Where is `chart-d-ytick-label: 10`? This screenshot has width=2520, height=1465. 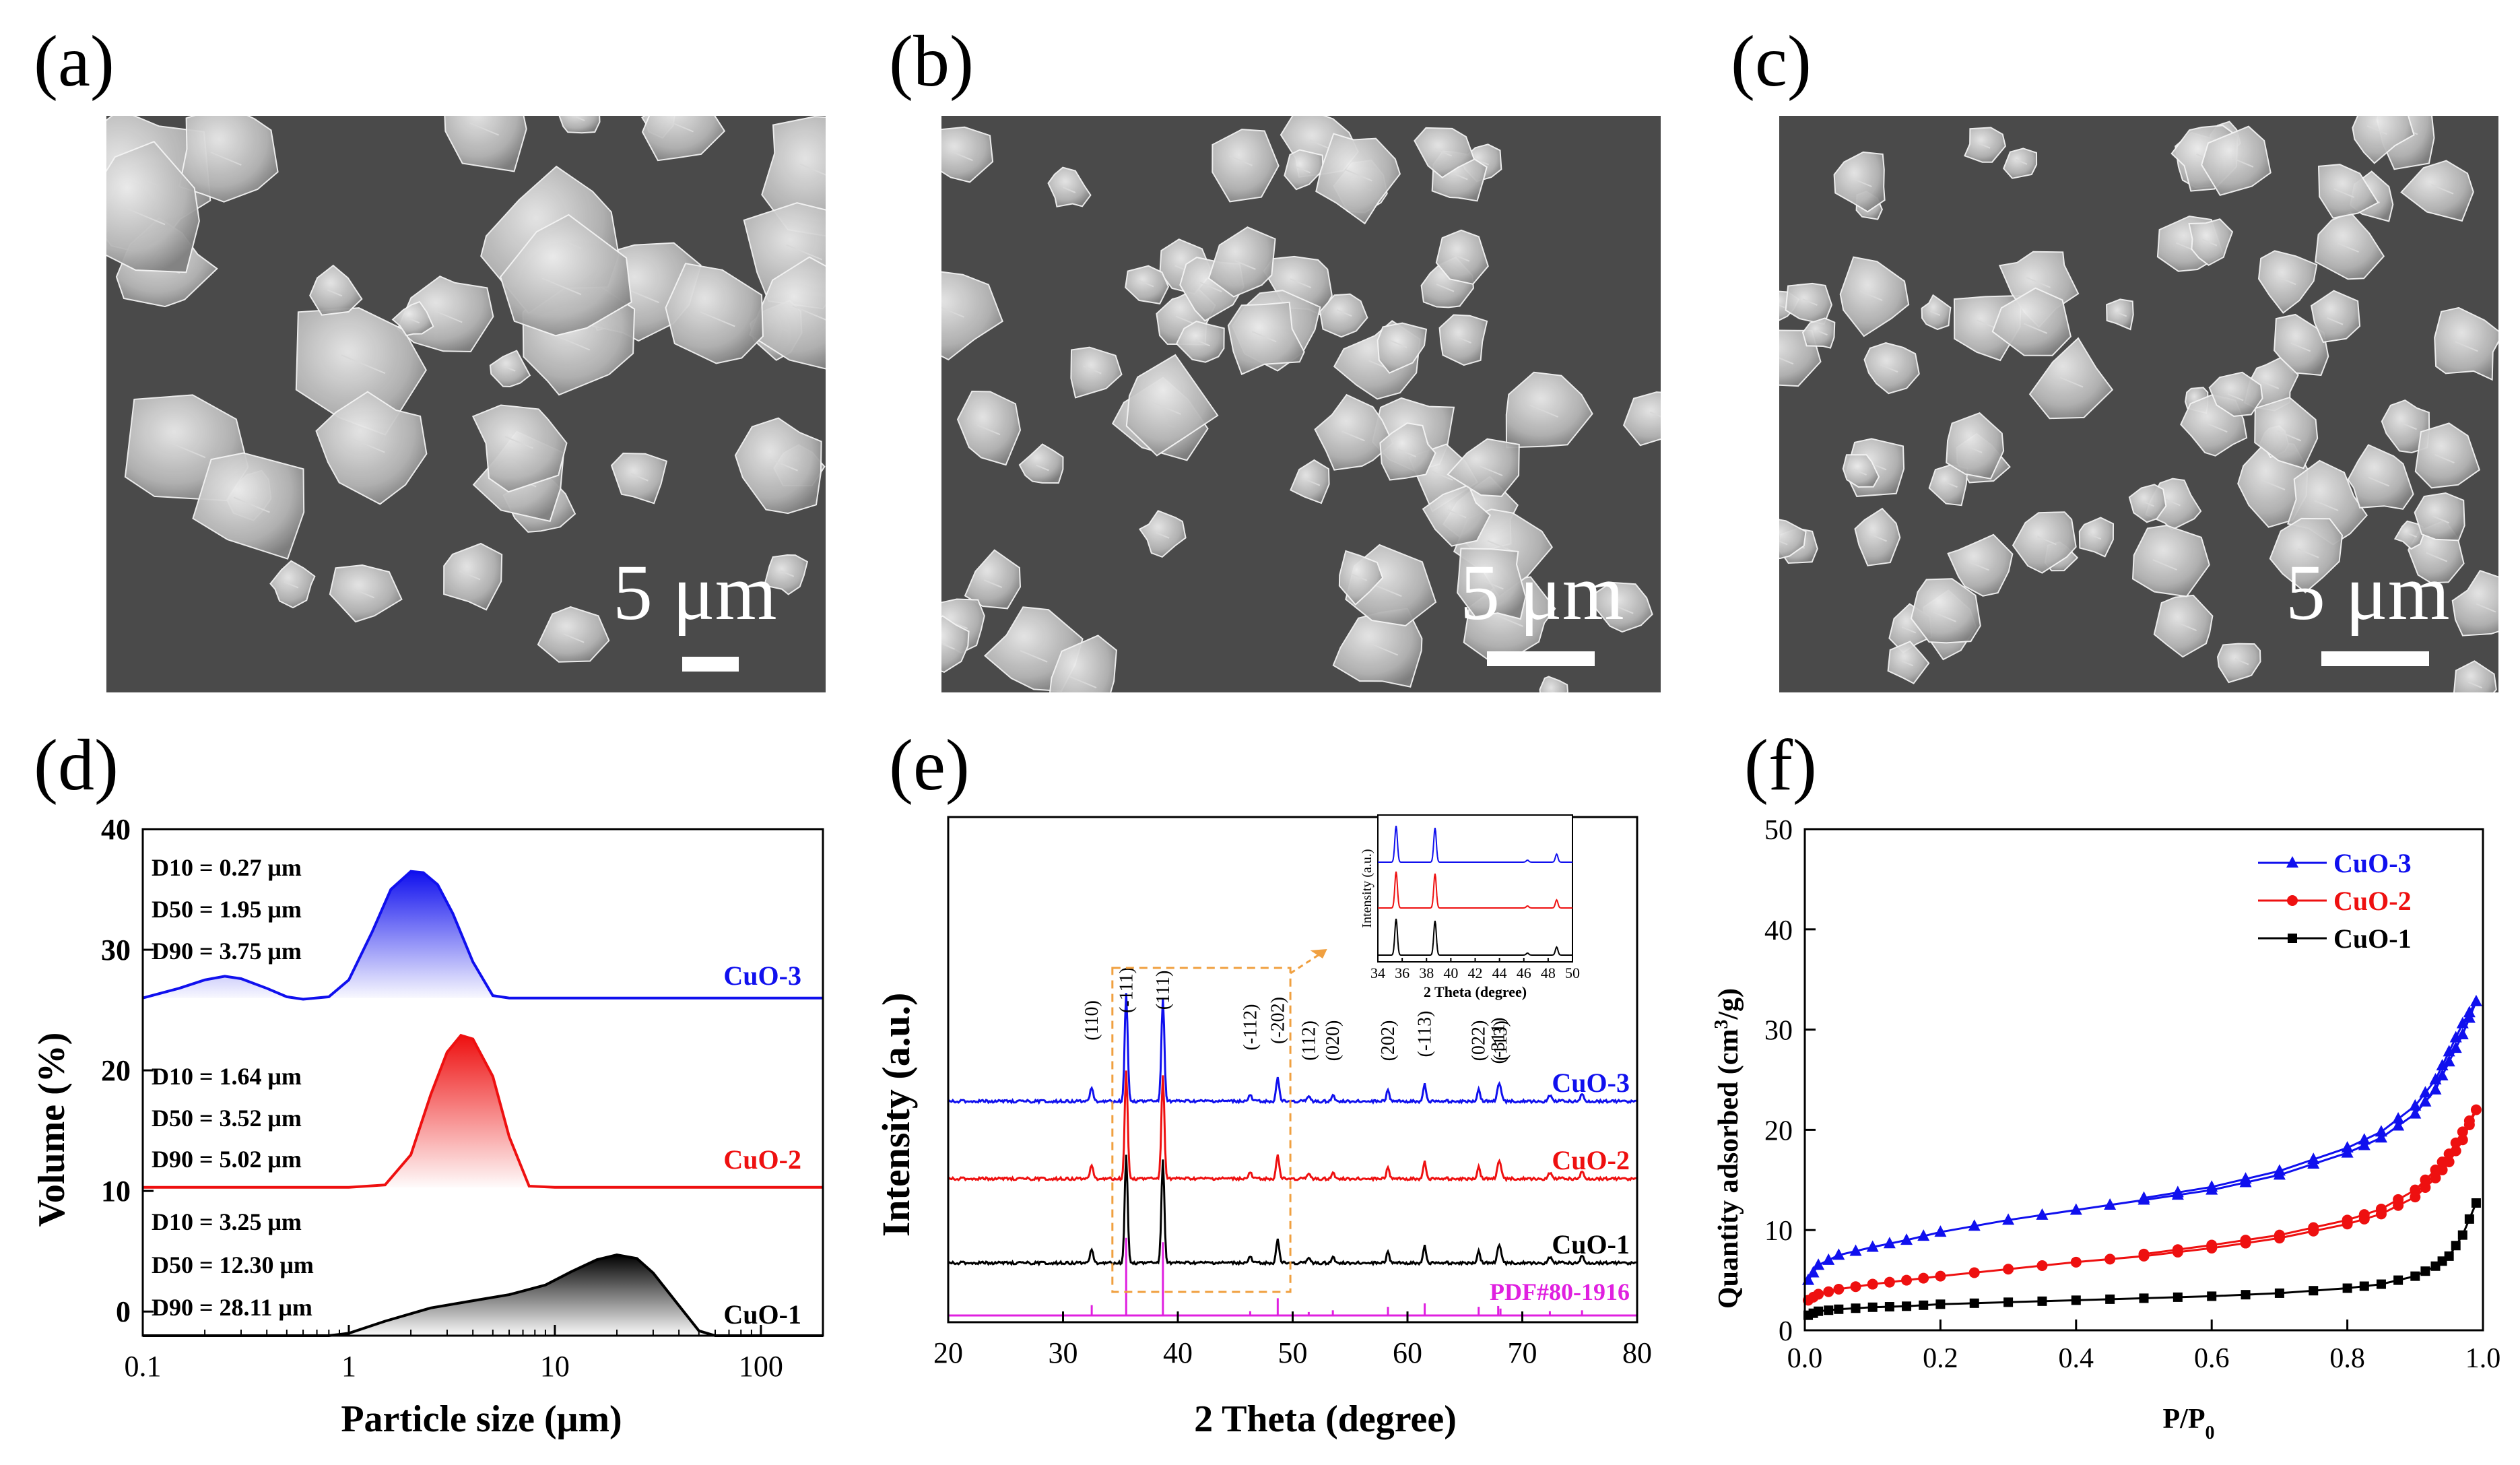
chart-d-ytick-label: 10 is located at coordinates (116, 1191).